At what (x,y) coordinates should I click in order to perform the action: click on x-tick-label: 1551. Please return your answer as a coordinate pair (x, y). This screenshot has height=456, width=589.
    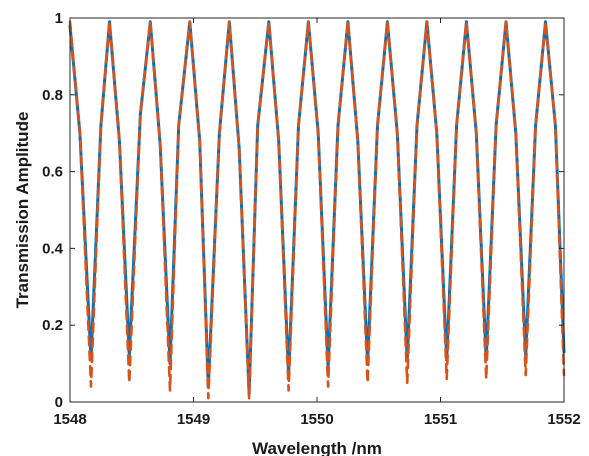
    Looking at the image, I should click on (440, 419).